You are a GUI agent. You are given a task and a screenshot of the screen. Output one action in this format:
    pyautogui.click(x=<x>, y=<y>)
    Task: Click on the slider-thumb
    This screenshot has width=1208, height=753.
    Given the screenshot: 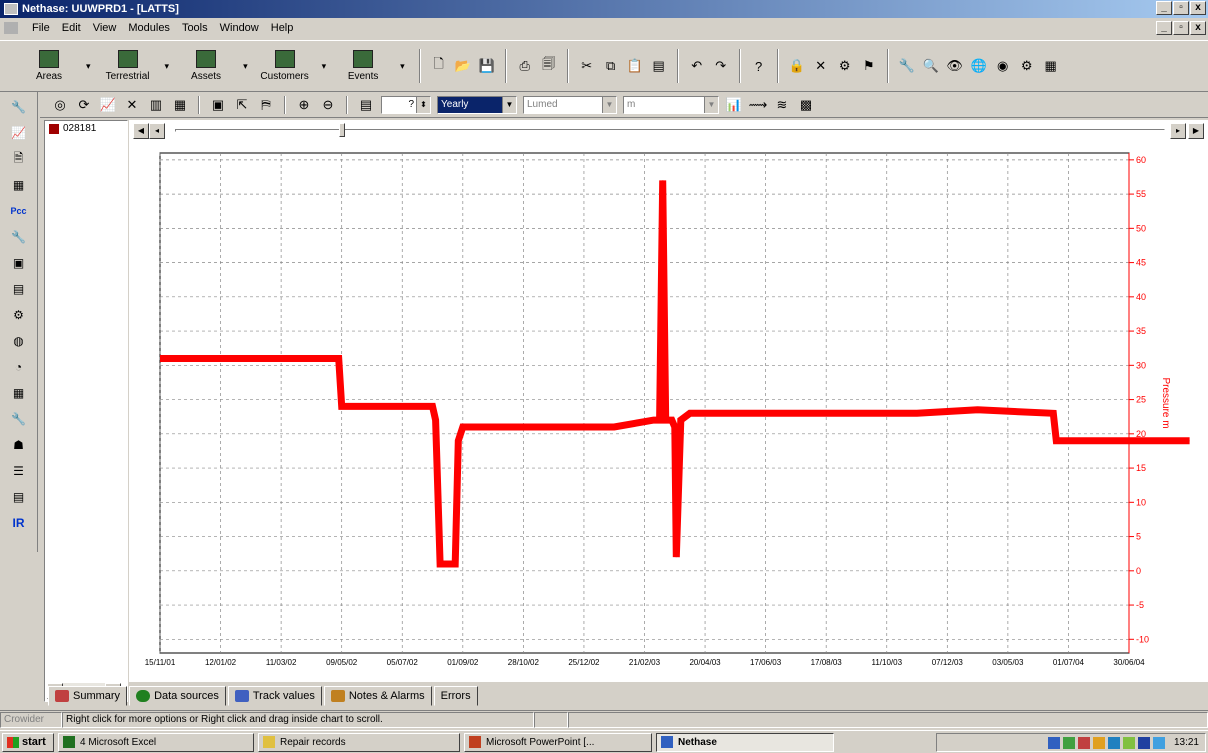 What is the action you would take?
    pyautogui.click(x=342, y=130)
    